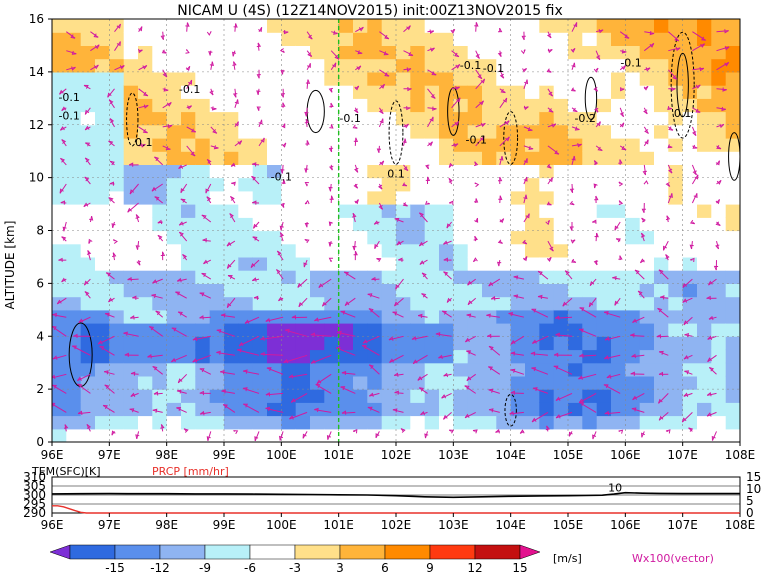 The image size is (767, 575). Describe the element at coordinates (281, 525) in the screenshot. I see `surface-x-tick-label: 100E` at that location.